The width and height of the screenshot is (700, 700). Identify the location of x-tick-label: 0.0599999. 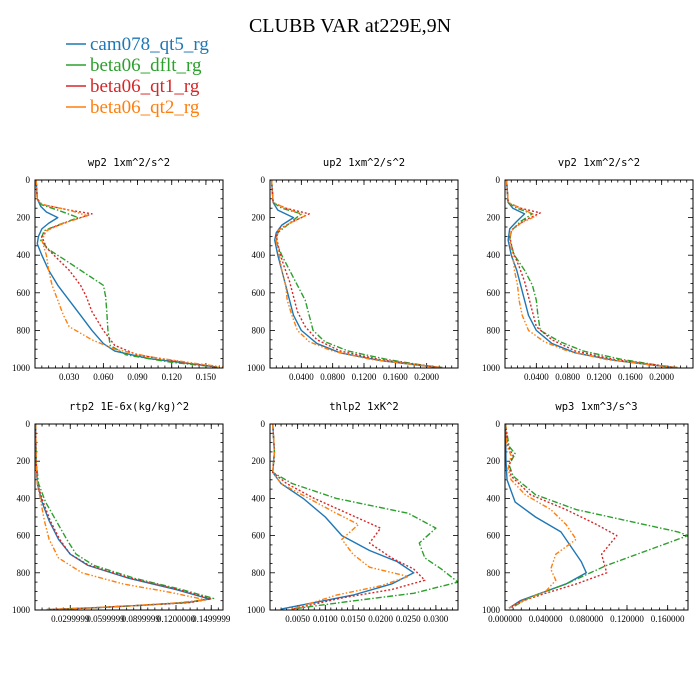
(105, 619).